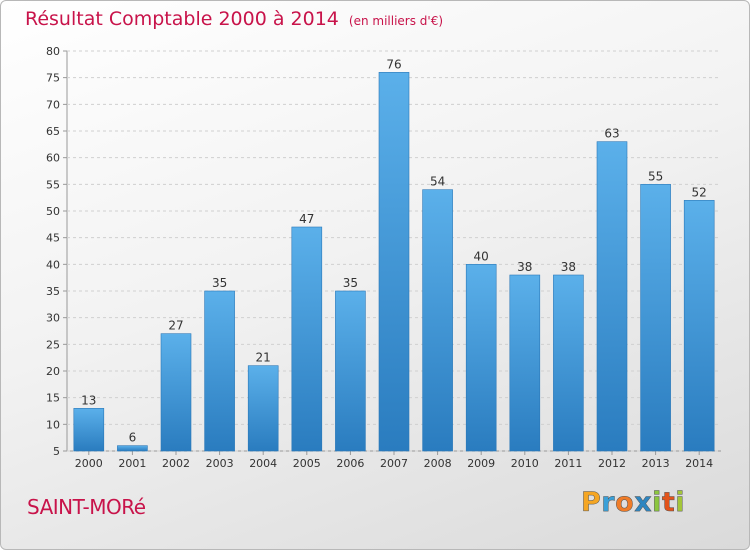 Image resolution: width=750 pixels, height=550 pixels. I want to click on logo-letter: t, so click(668, 503).